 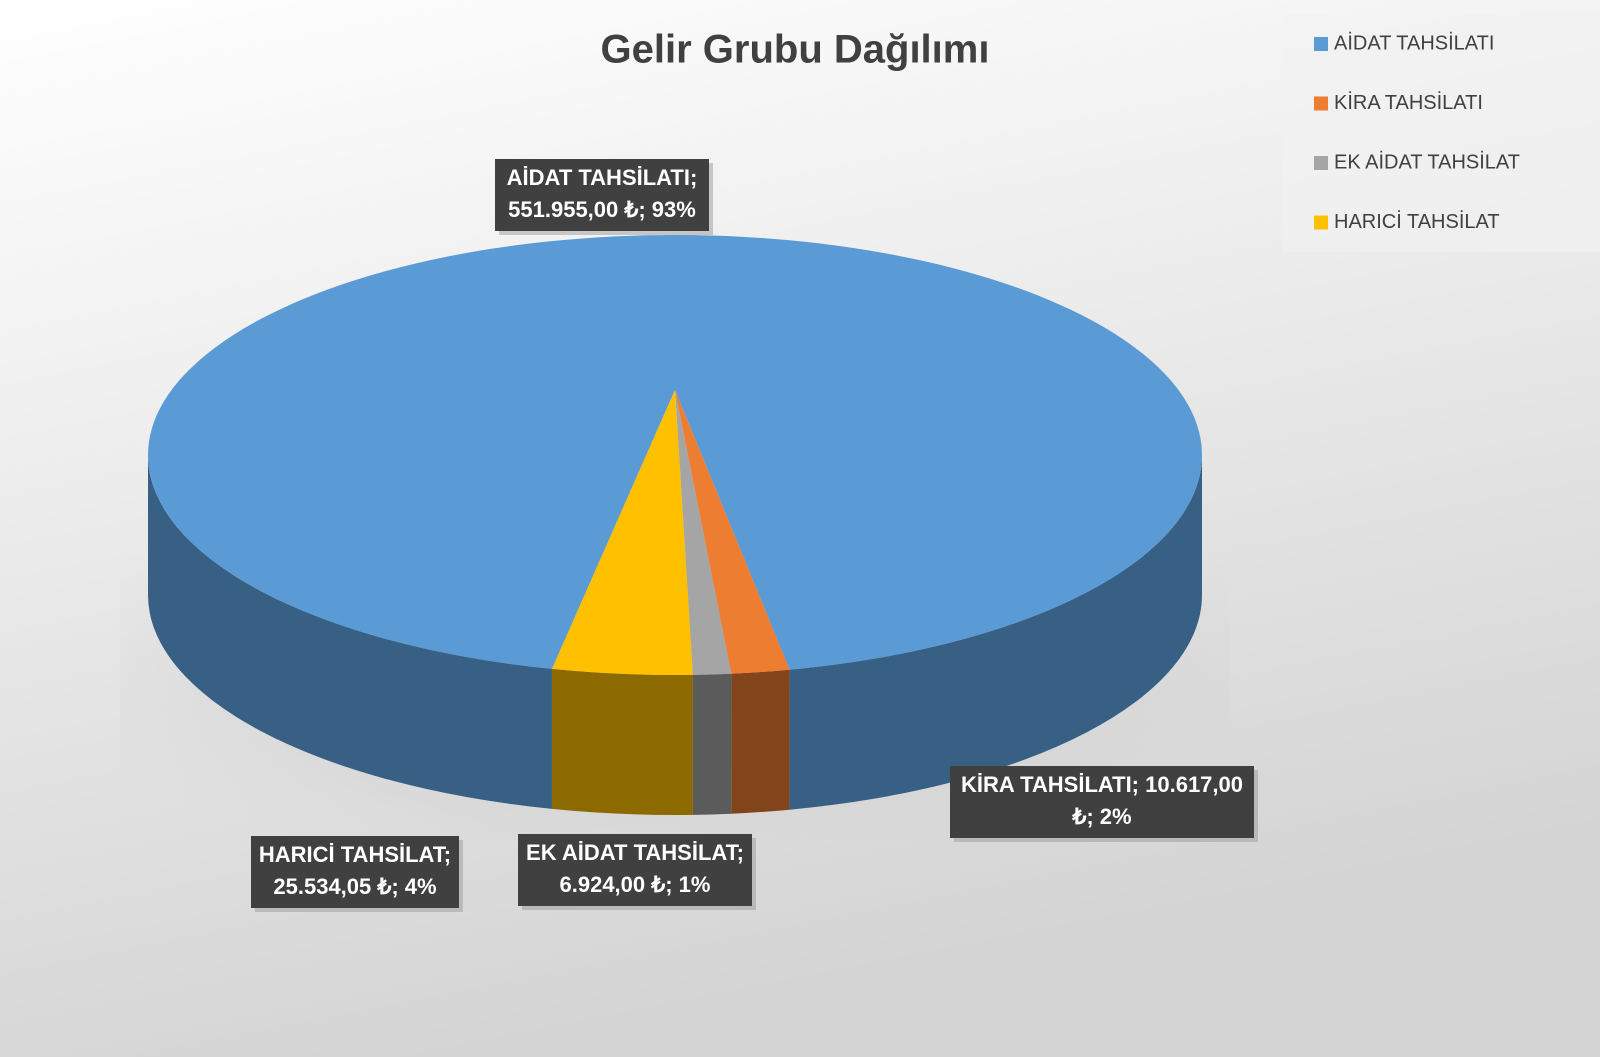 I want to click on data-label: HARICİ TAHSİLAT;, so click(x=355, y=854).